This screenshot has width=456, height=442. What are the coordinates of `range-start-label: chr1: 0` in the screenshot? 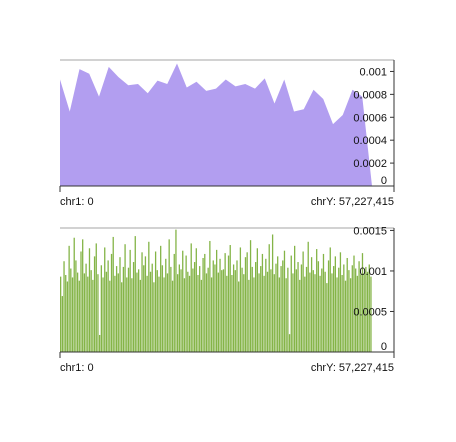 It's located at (77, 202).